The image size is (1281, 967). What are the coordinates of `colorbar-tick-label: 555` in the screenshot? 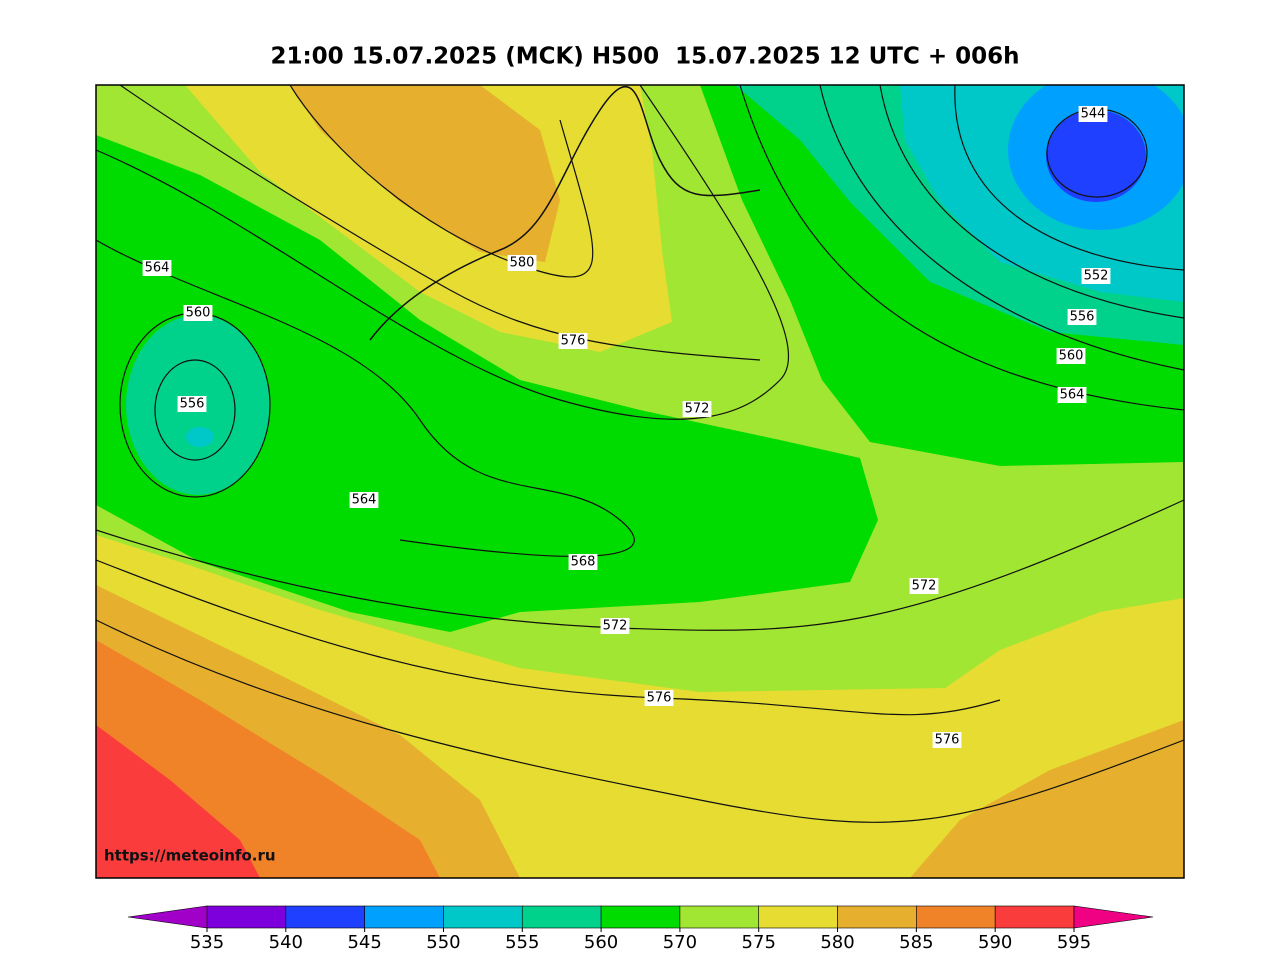 It's located at (522, 942).